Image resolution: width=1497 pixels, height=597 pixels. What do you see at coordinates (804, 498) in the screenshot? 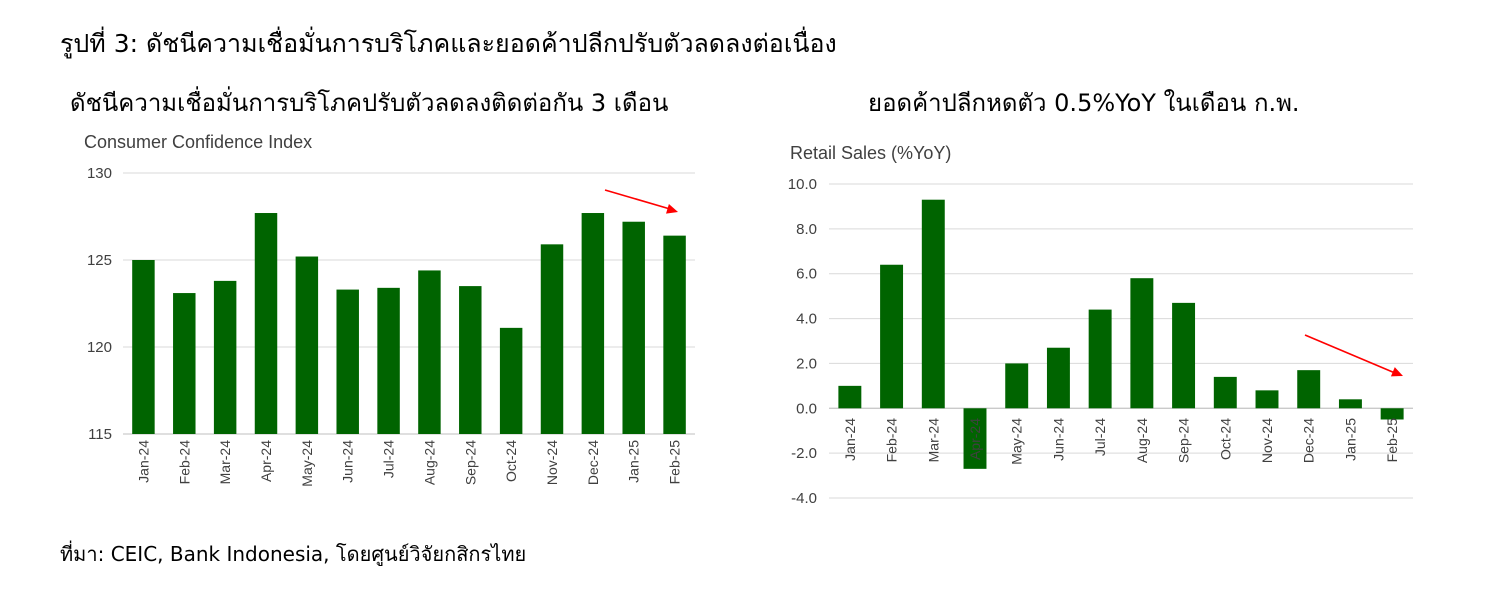
I see `y-tick-label: -4.0` at bounding box center [804, 498].